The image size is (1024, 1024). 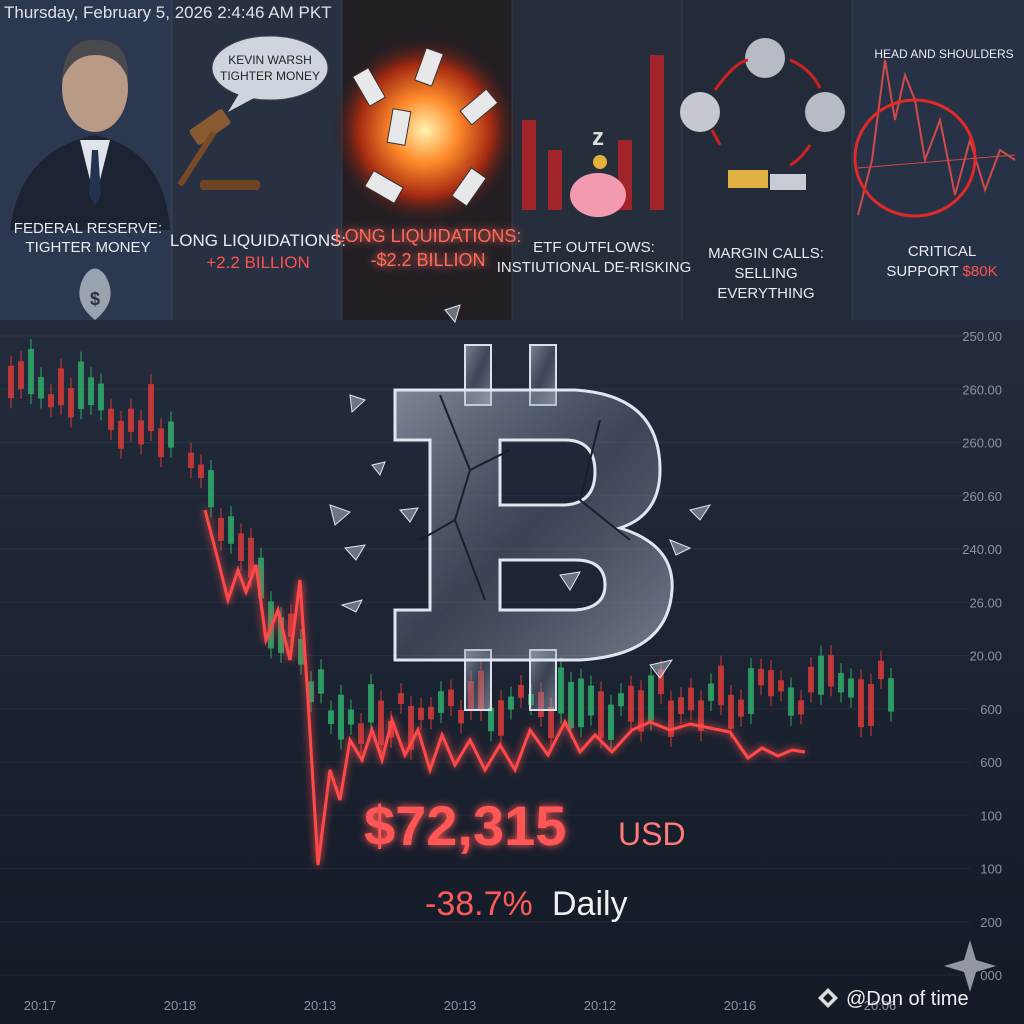 I want to click on hair, so click(x=95, y=59).